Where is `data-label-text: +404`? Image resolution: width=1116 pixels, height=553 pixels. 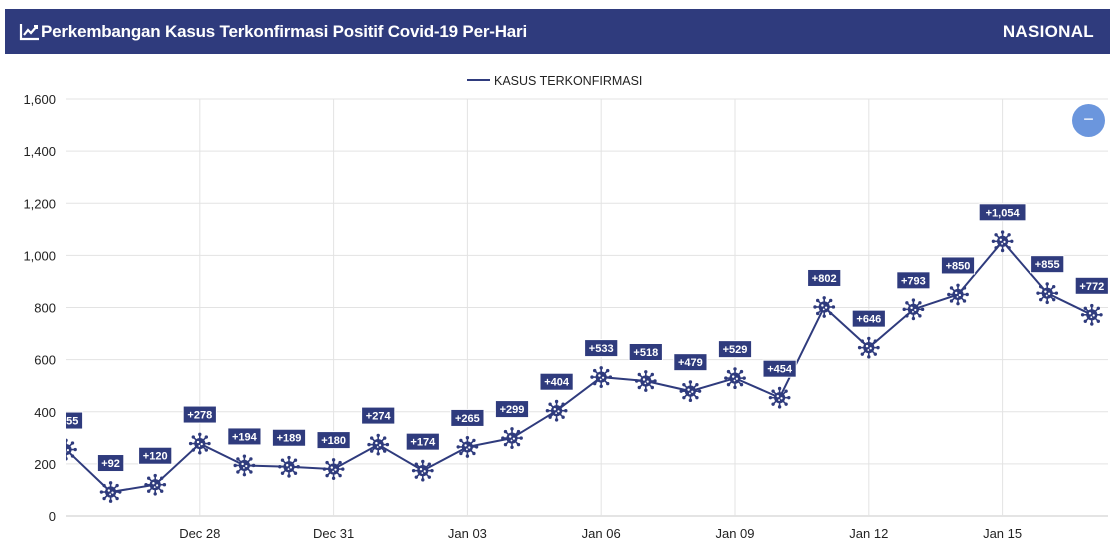 data-label-text: +404 is located at coordinates (557, 383).